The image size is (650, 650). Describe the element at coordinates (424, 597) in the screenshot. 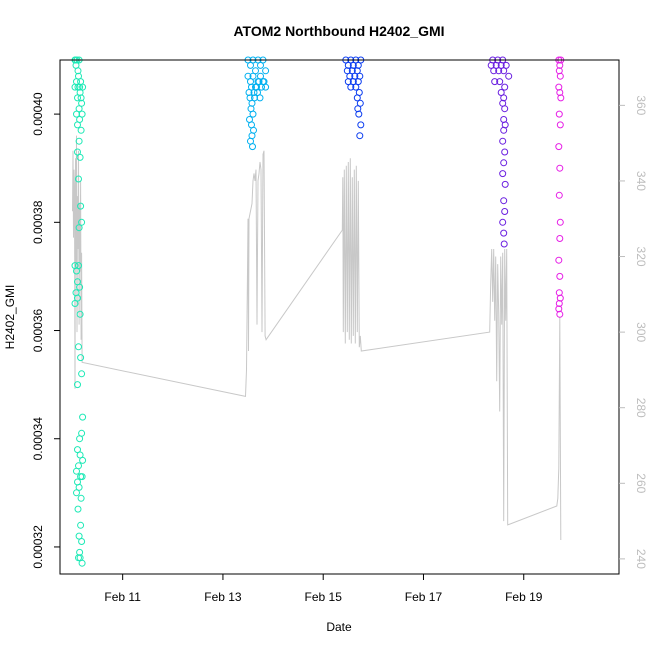

I see `x-tick-label-3: Feb 17` at that location.